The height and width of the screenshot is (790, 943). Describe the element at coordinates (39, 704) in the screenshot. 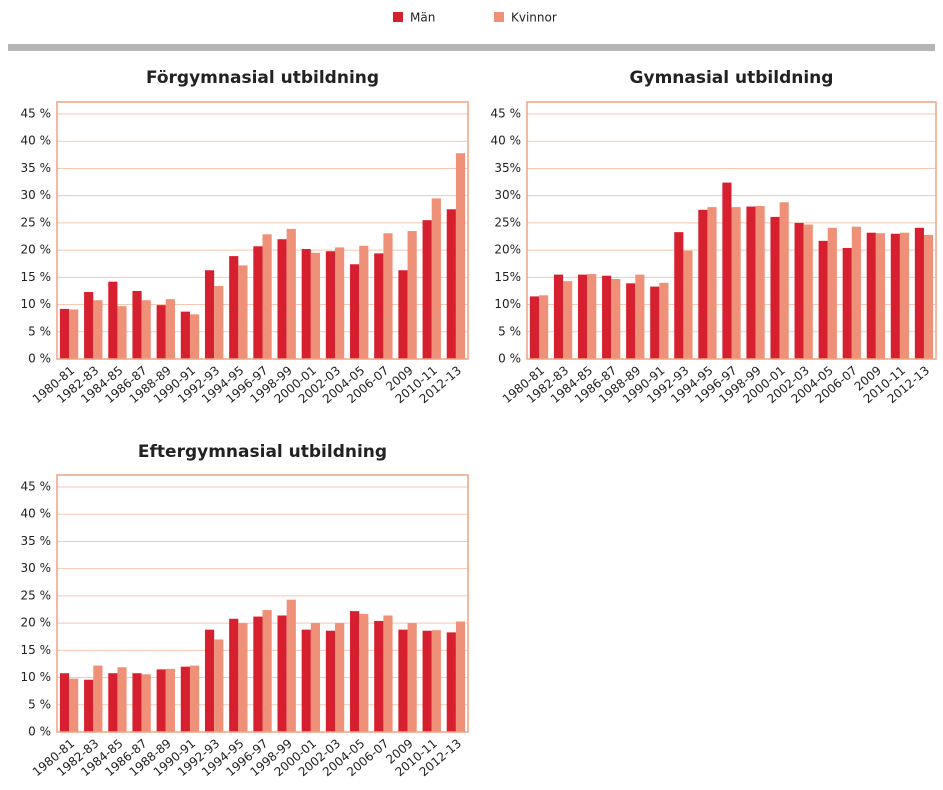

I see `y-tick-label: 5 %` at that location.